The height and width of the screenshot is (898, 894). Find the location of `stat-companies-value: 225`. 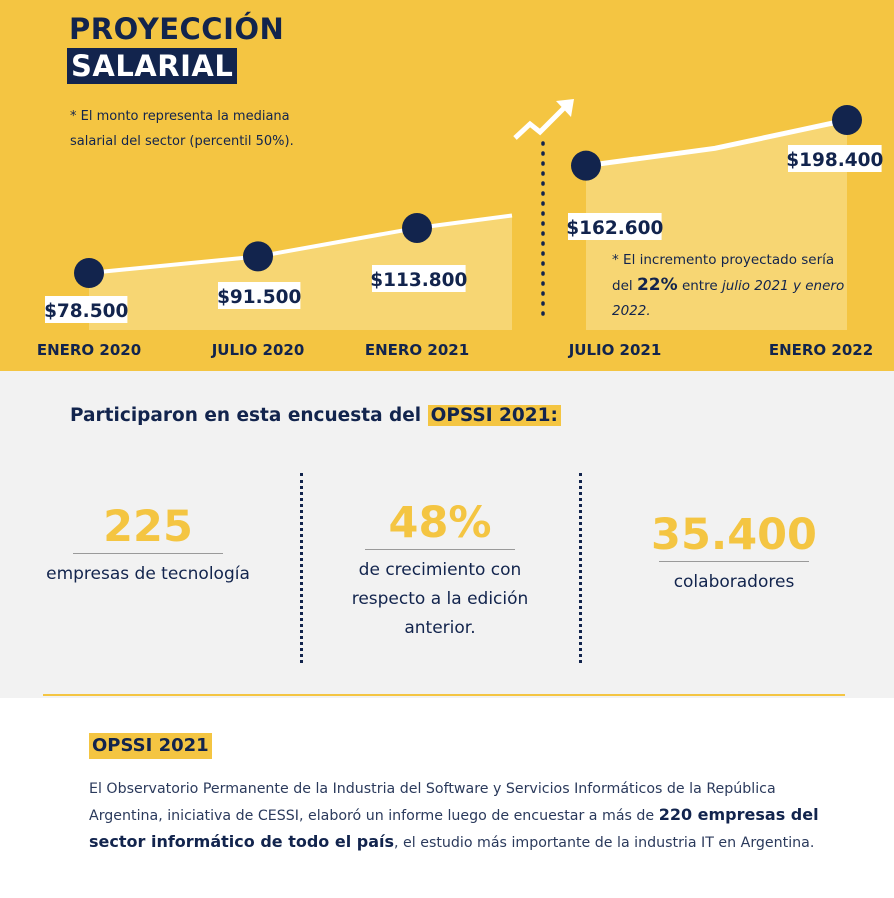

stat-companies-value: 225 is located at coordinates (148, 527).